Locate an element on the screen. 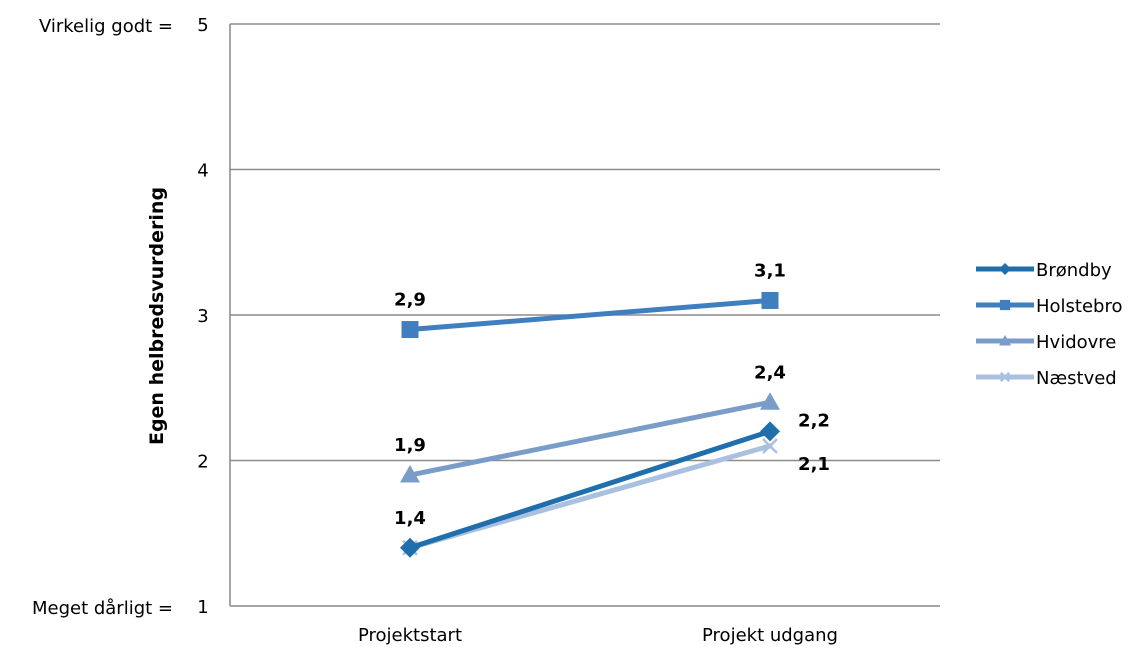 This screenshot has height=648, width=1141. data-label: 2,2 is located at coordinates (814, 420).